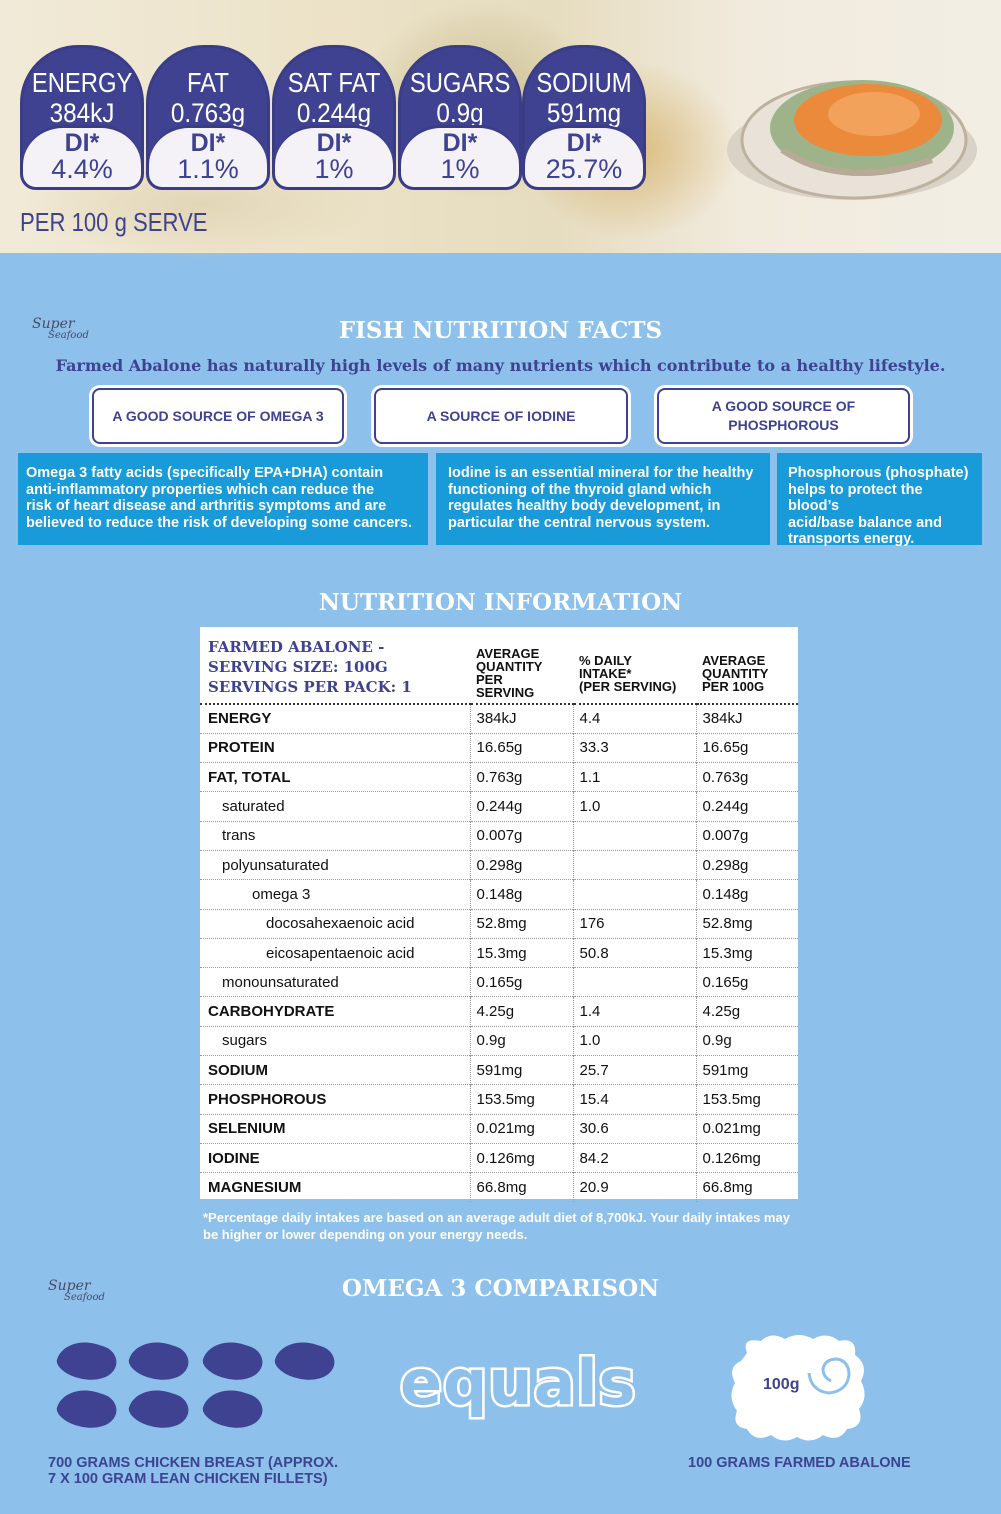  What do you see at coordinates (500, 1288) in the screenshot?
I see `comparison-title: OMEGA 3 COMPARISON` at bounding box center [500, 1288].